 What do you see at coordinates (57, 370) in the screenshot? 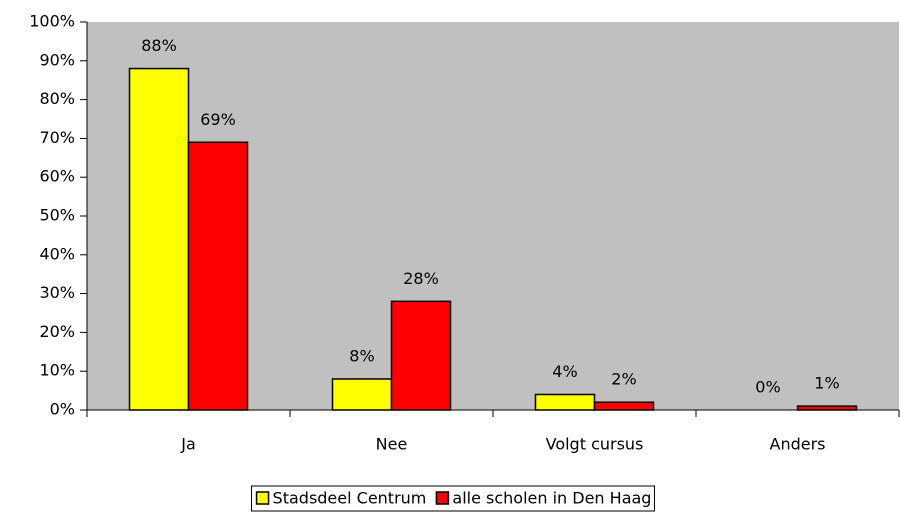
I see `y-tick-label: 10%` at bounding box center [57, 370].